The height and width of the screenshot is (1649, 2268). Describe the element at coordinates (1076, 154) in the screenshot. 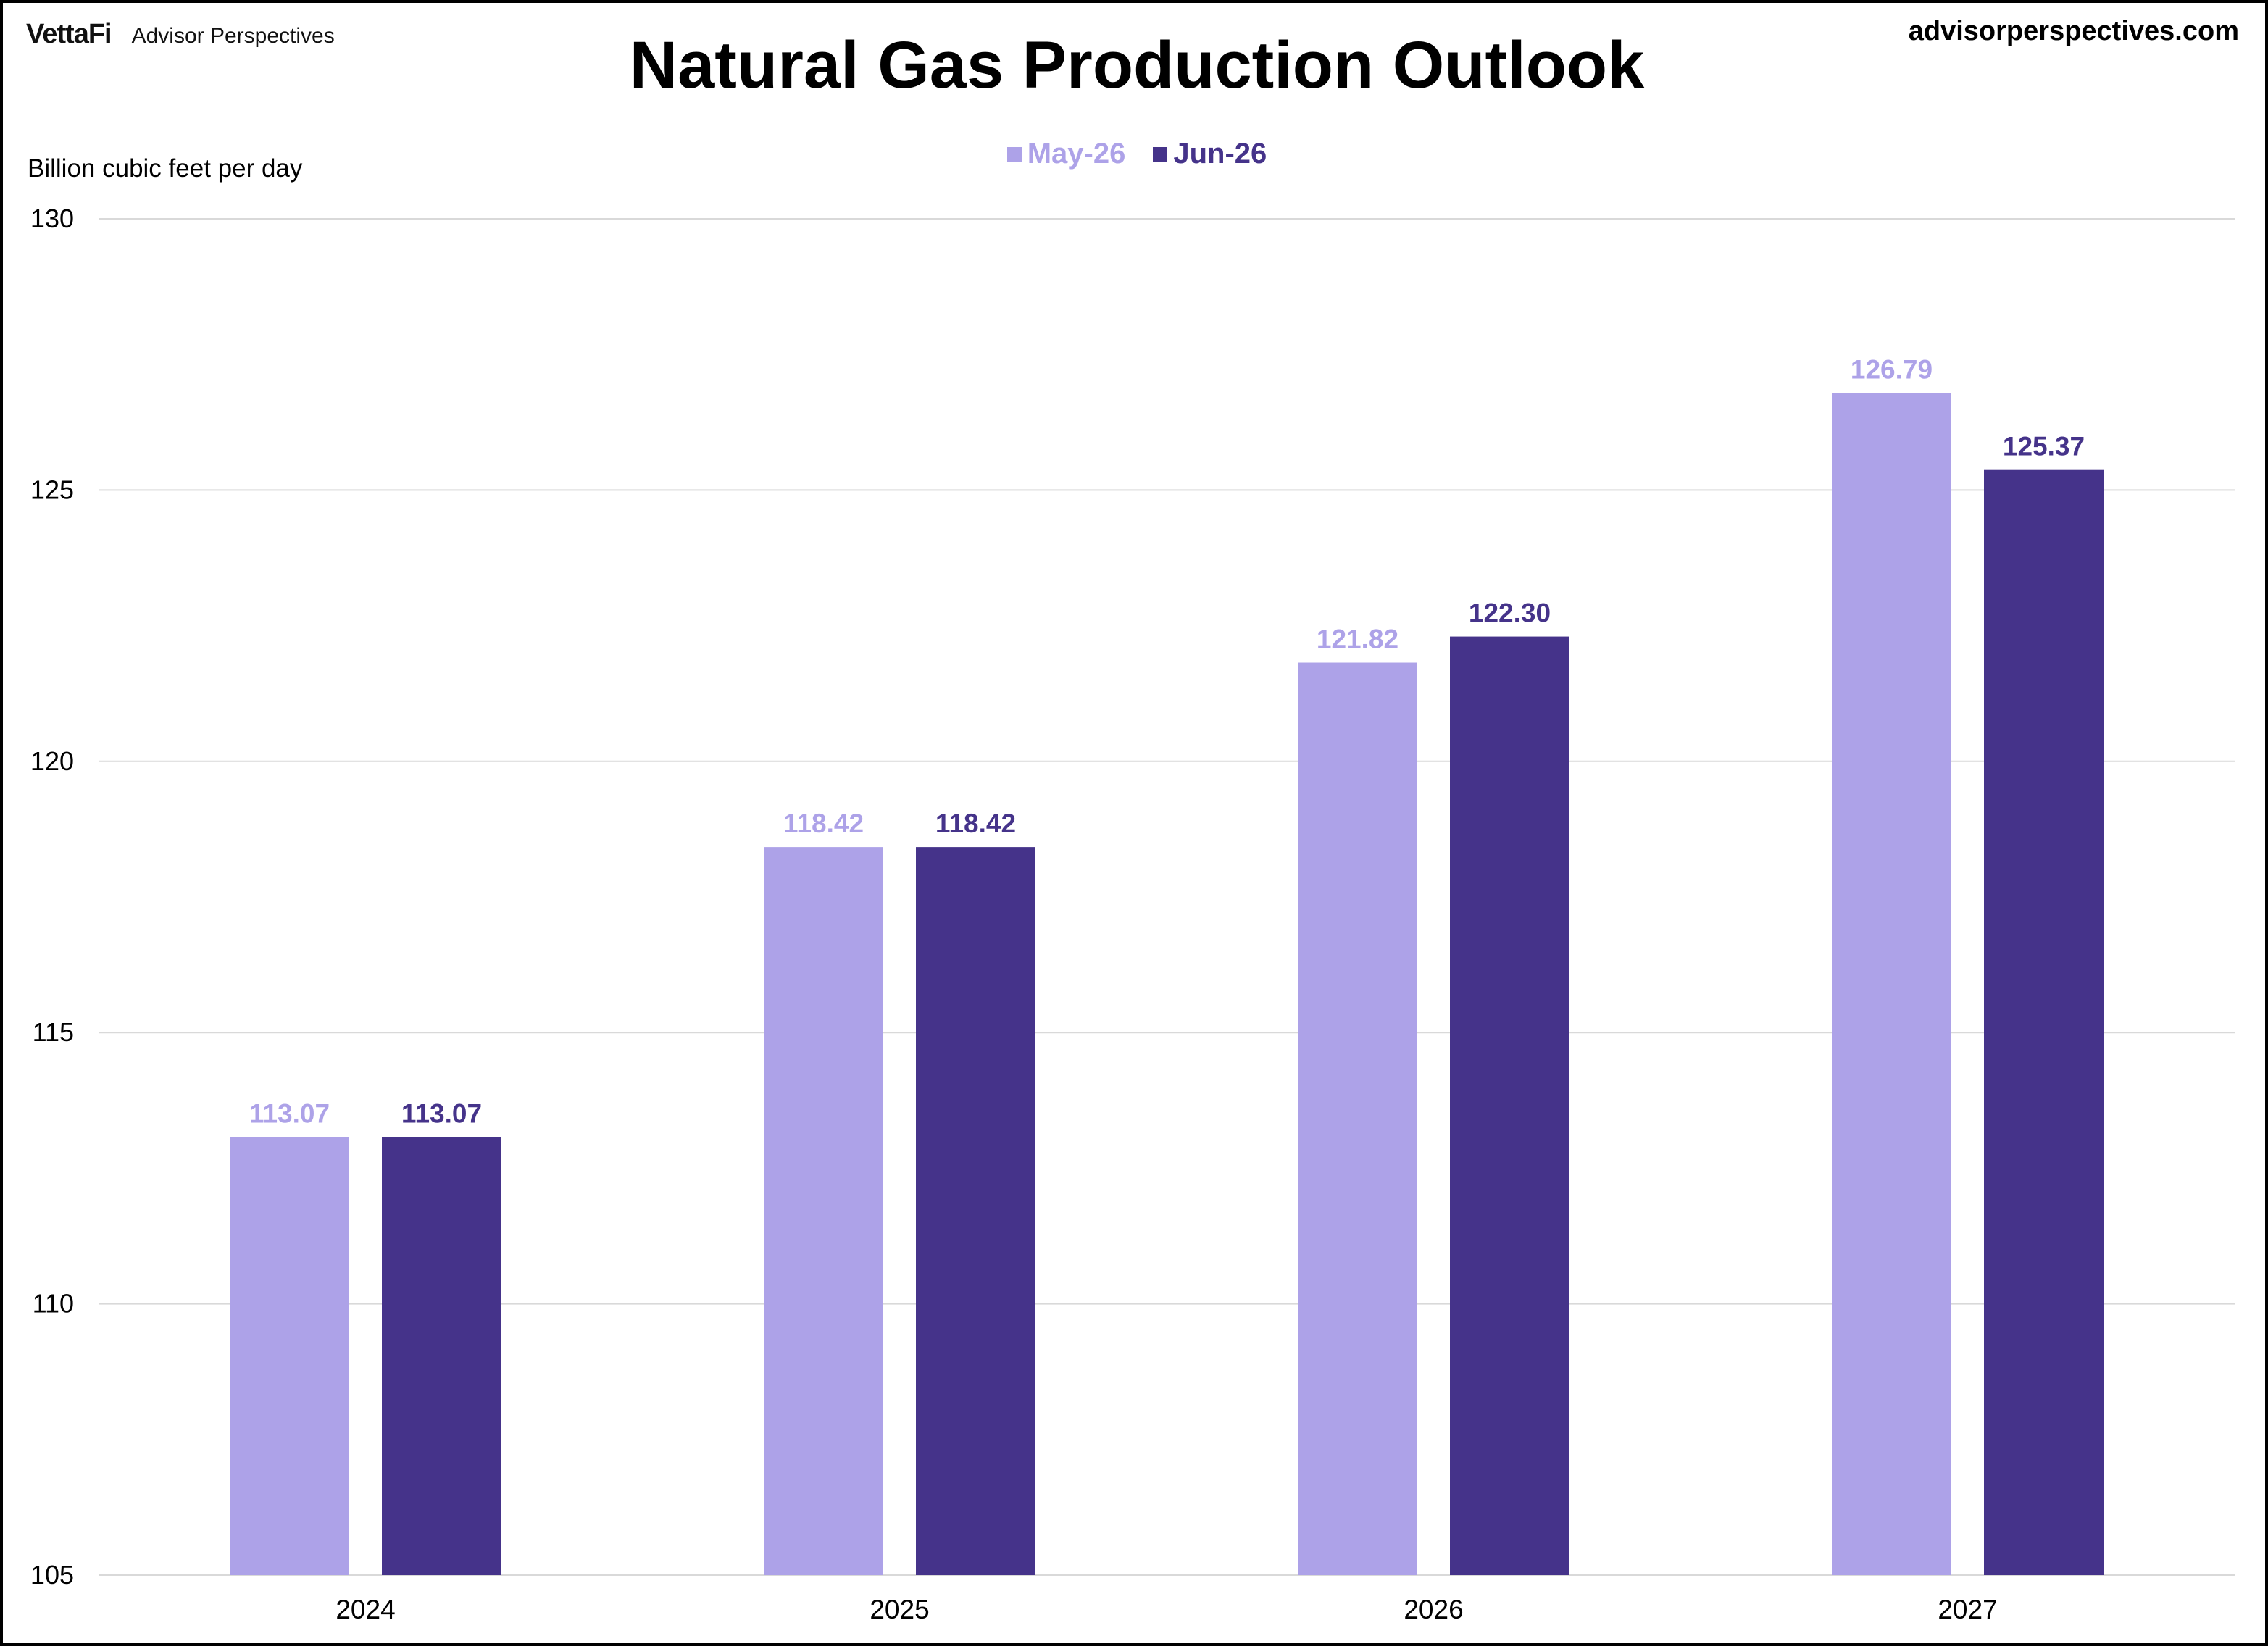

I see `legend-label-may: May-26` at that location.